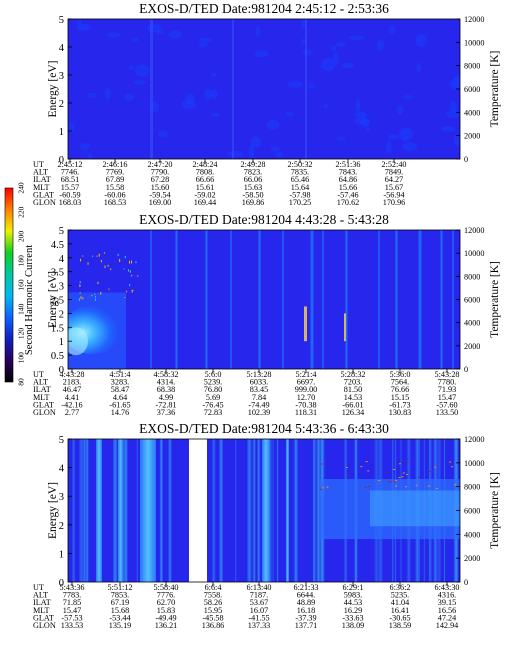 This screenshot has height=649, width=505. What do you see at coordinates (120, 397) in the screenshot?
I see `orbit-row-value: 4.64` at bounding box center [120, 397].